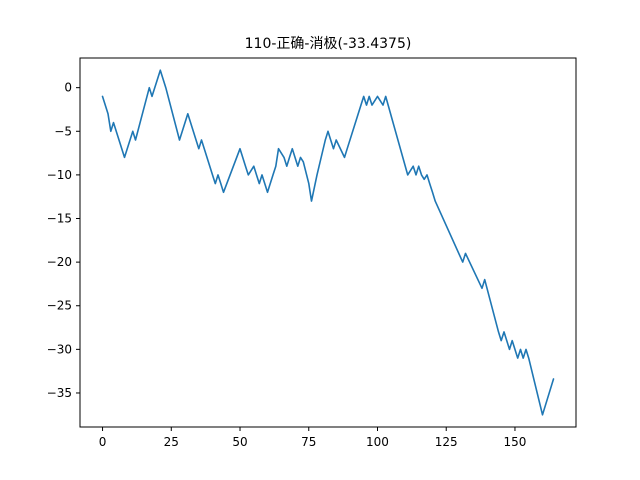 The height and width of the screenshot is (480, 640). I want to click on y-tick-label: −25, so click(59, 306).